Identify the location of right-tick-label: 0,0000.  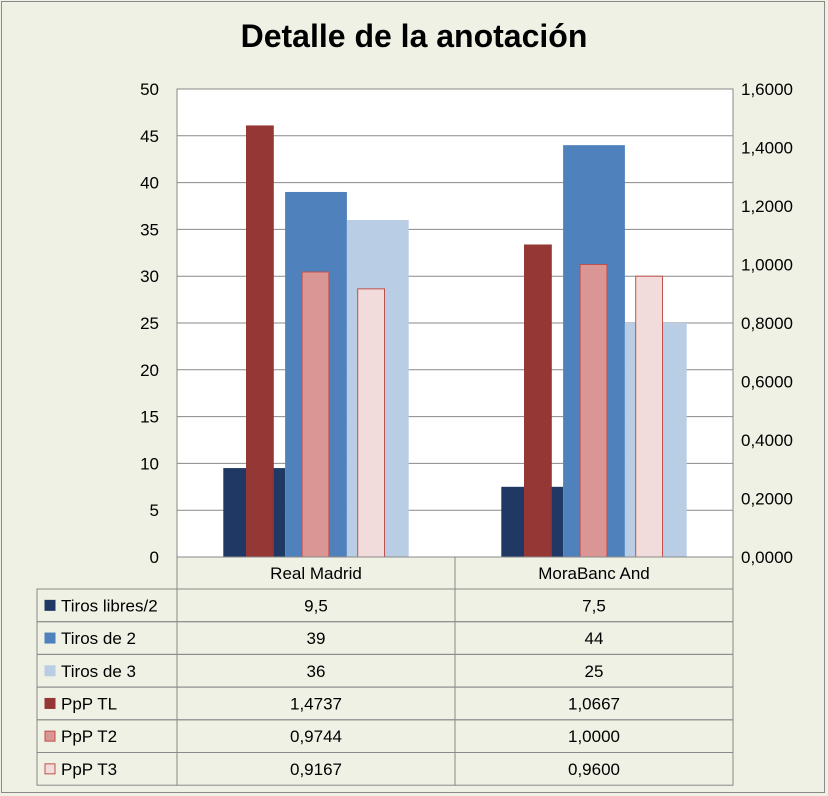
(767, 557).